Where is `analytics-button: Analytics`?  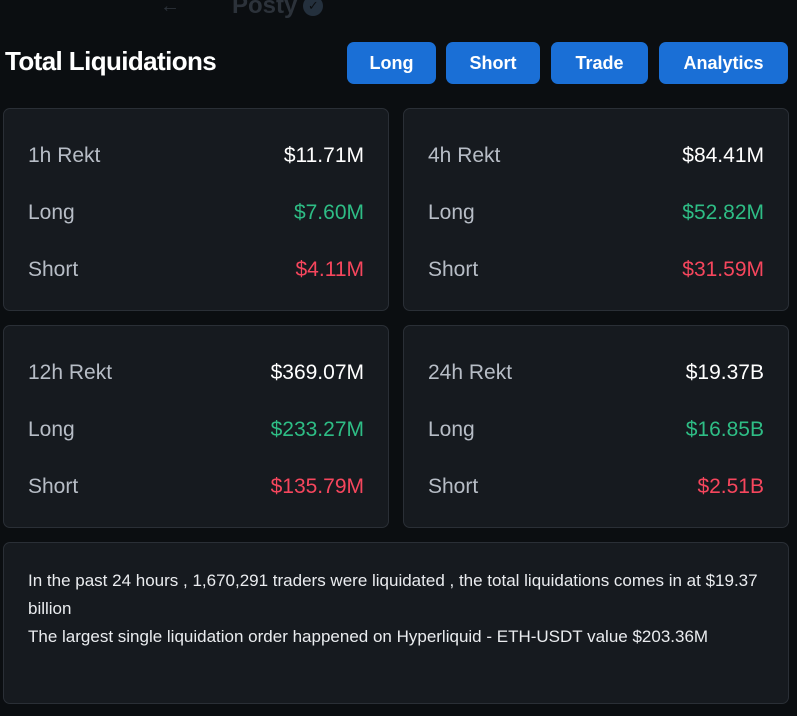
analytics-button: Analytics is located at coordinates (723, 63).